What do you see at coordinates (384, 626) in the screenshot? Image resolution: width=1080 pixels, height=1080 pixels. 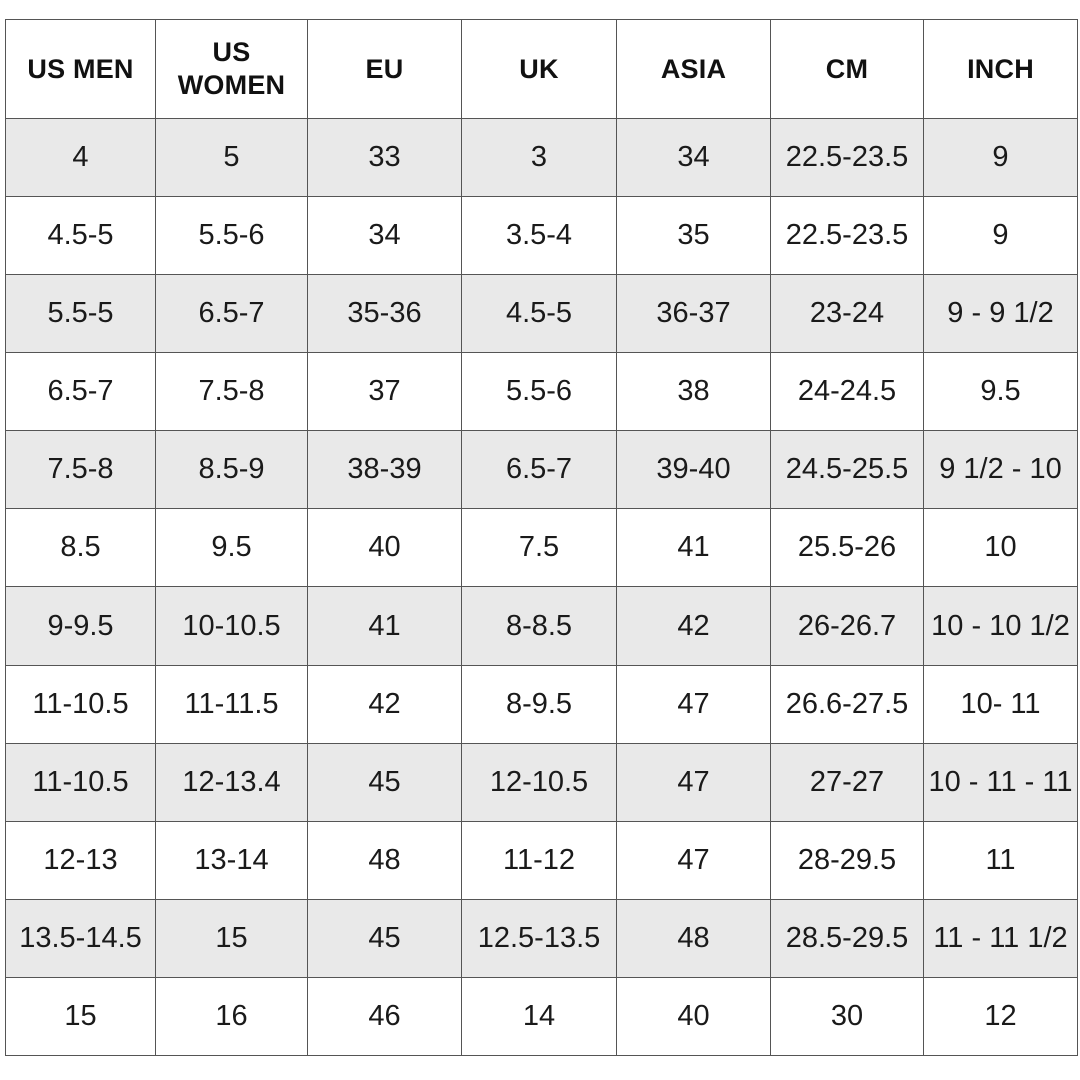 I see `cell-eu: 41` at bounding box center [384, 626].